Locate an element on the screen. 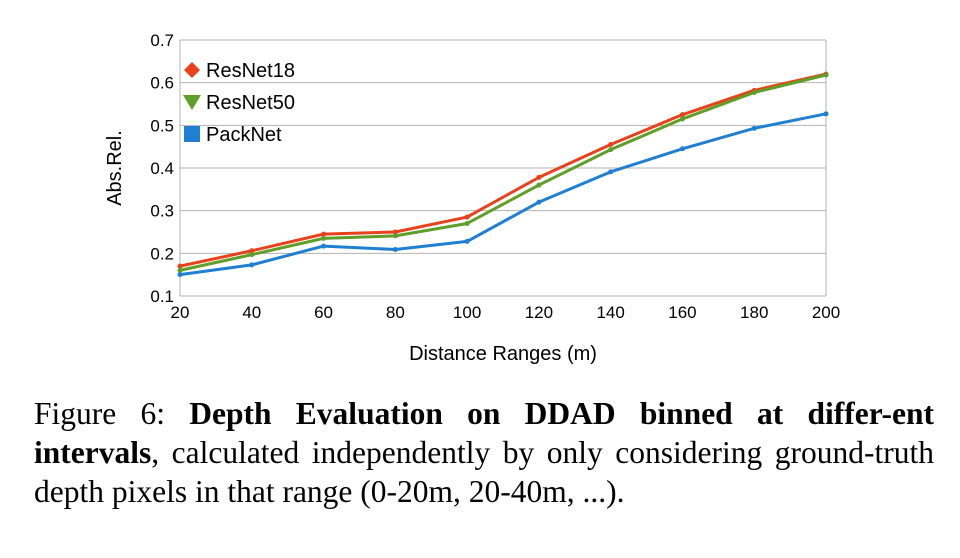 This screenshot has width=960, height=558. x-tick-label: 60 is located at coordinates (323, 312).